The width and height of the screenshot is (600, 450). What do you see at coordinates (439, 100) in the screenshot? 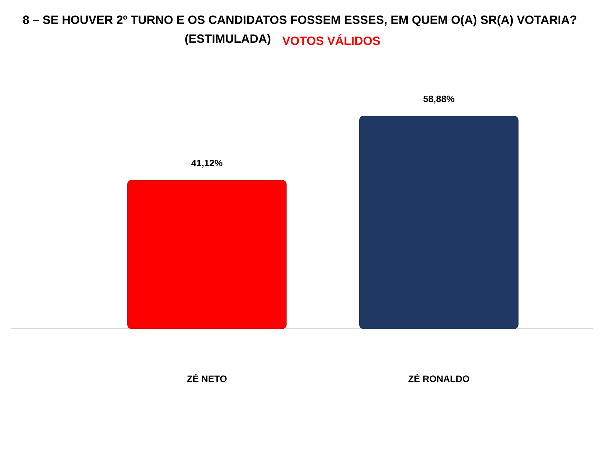
I see `data-label: 58,88%` at bounding box center [439, 100].